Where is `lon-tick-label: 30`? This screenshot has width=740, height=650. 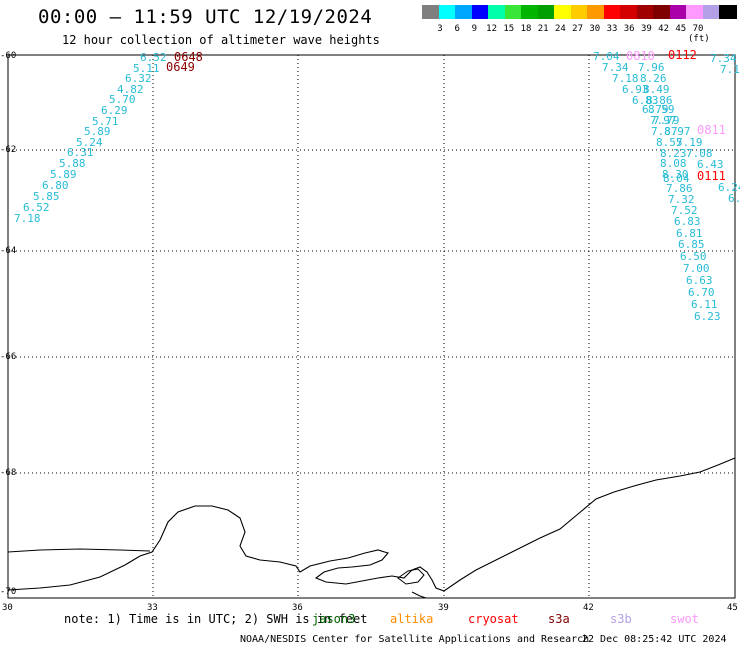
lon-tick-label: 30 is located at coordinates (7, 608).